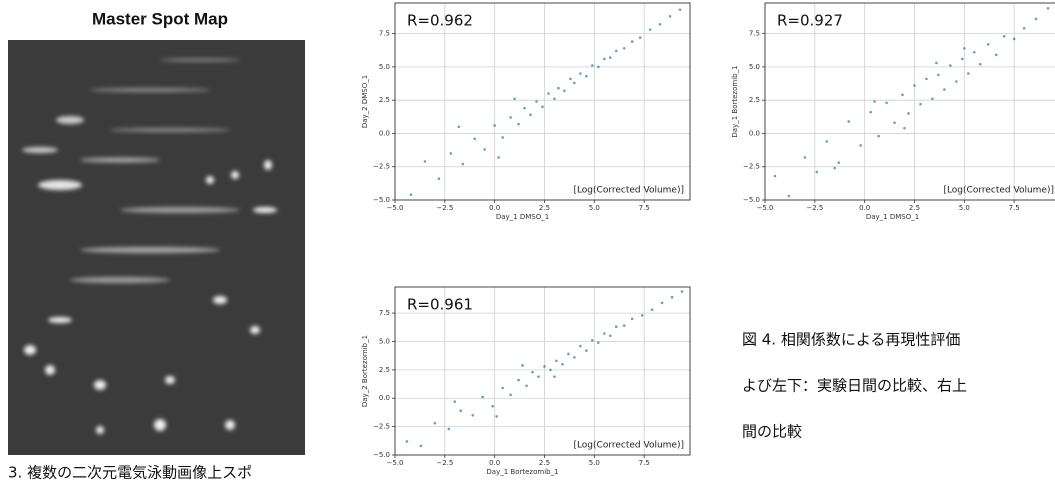 The height and width of the screenshot is (497, 1055). I want to click on correlation-label: R=0.961, so click(440, 305).